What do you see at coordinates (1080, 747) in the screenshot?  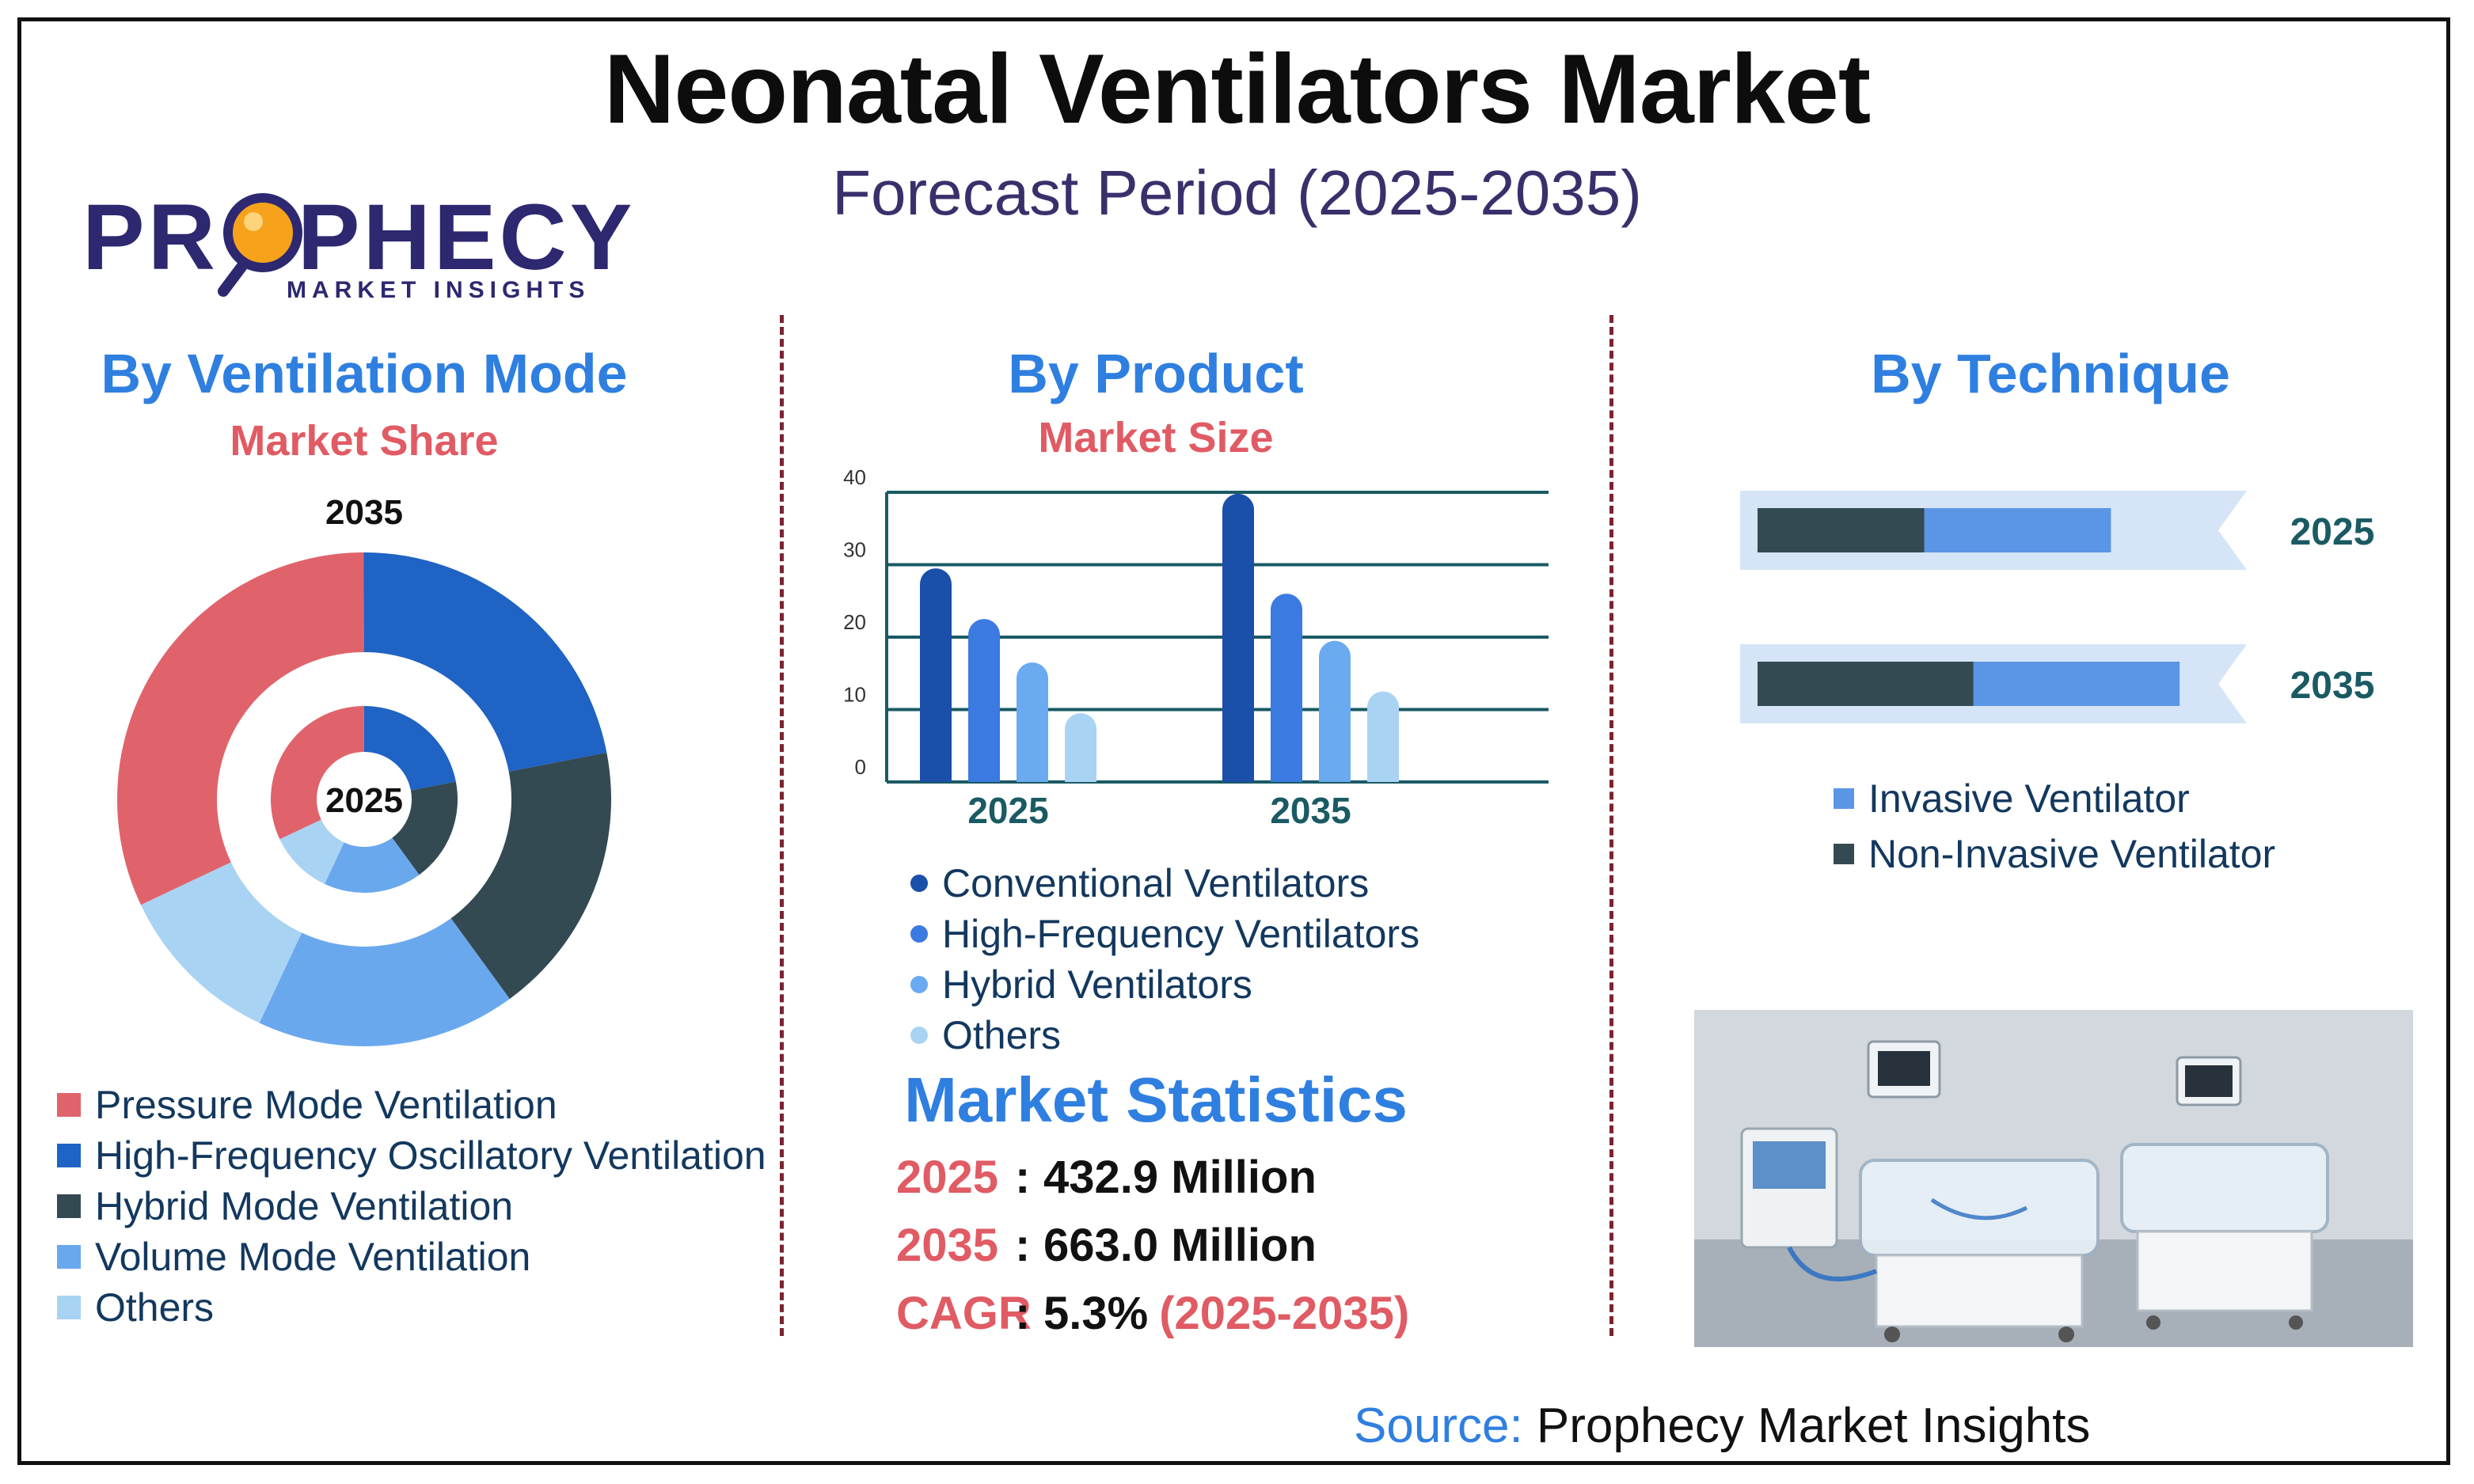 I see `bar-2025-others` at bounding box center [1080, 747].